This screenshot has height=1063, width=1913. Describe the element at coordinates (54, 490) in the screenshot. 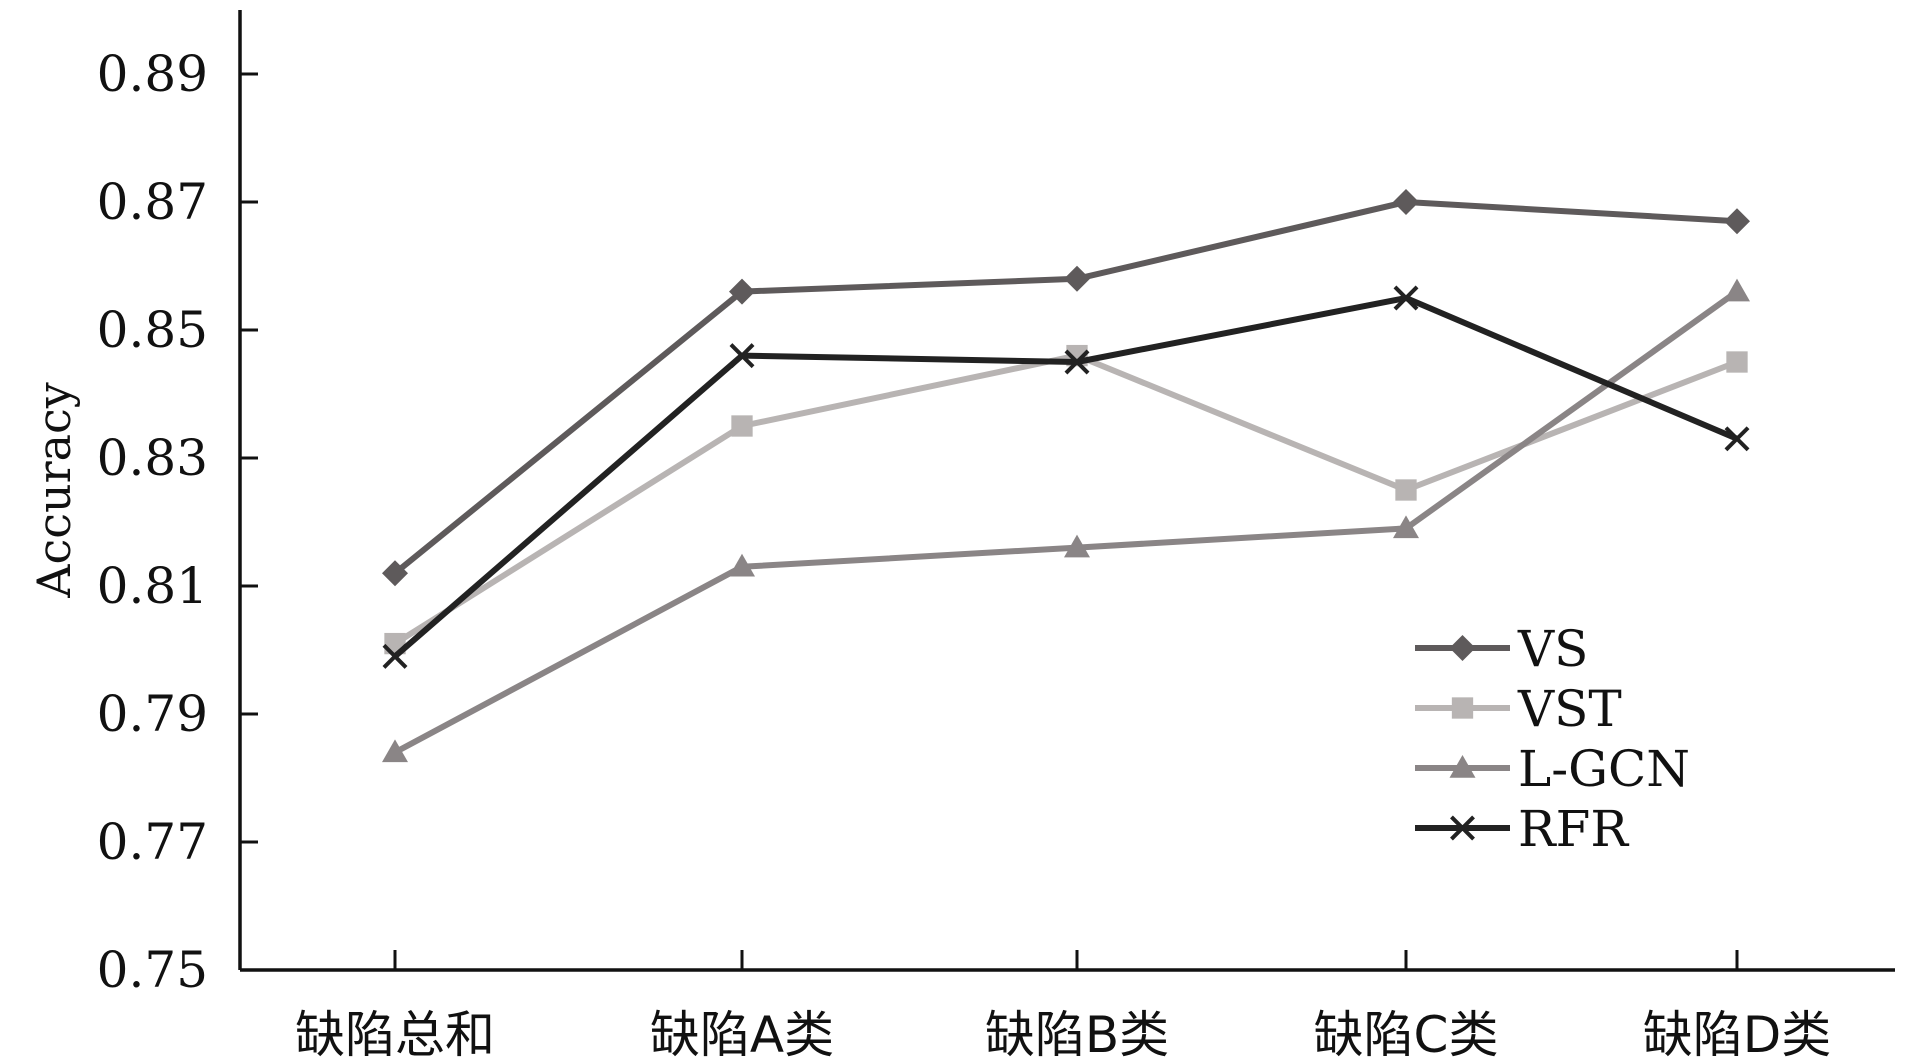

I see `y-axis-title: Accuracy` at that location.